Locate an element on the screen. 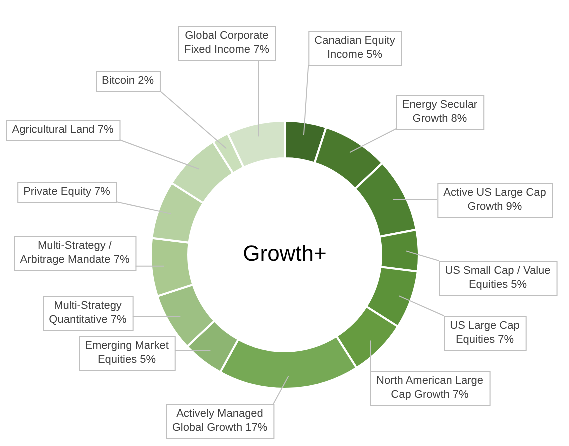 This screenshot has width=569, height=446. slice-label: Canadian Equity Income 5% is located at coordinates (355, 48).